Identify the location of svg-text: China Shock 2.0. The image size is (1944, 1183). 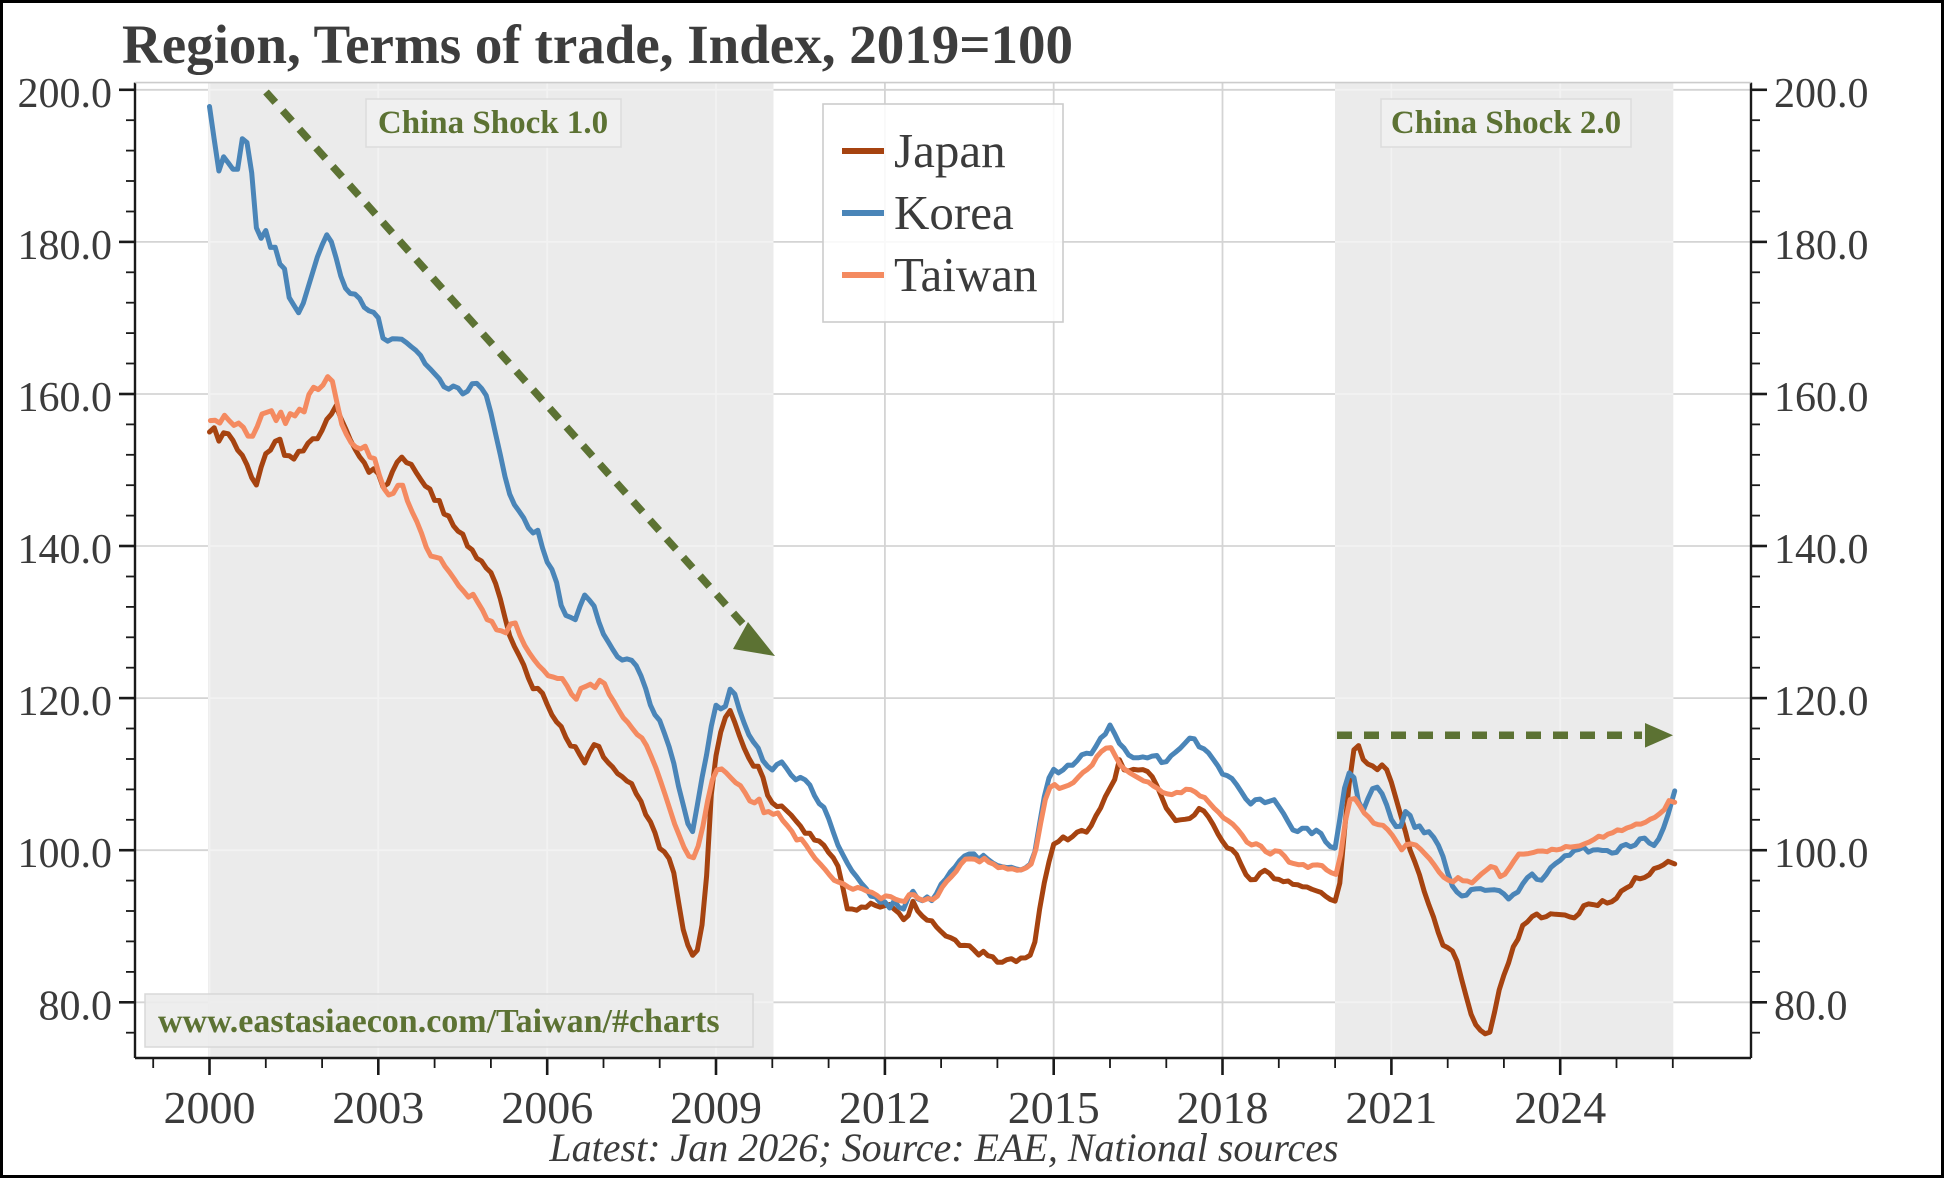
(1506, 123).